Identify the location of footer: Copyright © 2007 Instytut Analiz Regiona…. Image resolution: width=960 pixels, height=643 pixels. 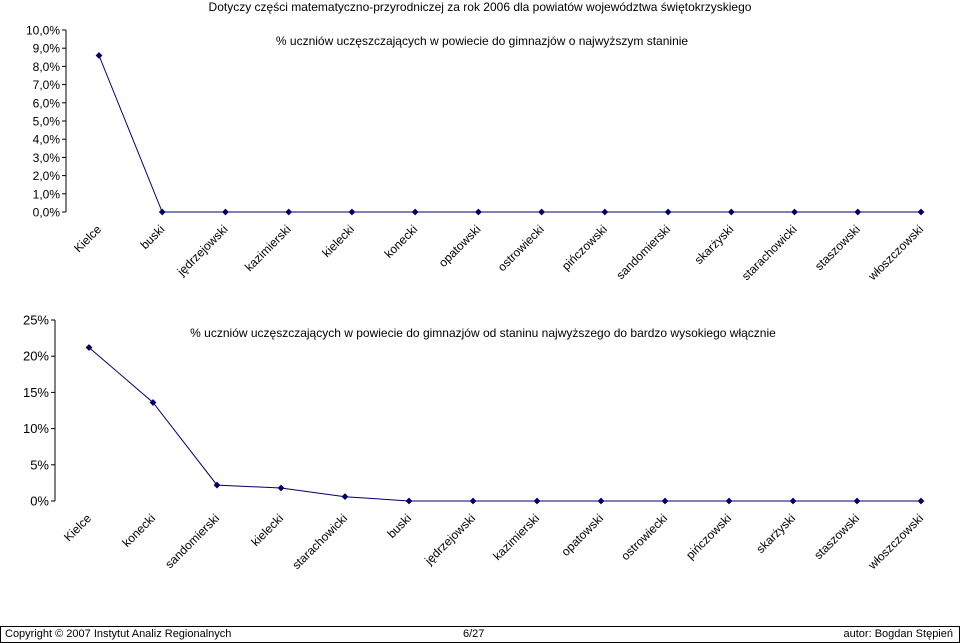
(480, 634).